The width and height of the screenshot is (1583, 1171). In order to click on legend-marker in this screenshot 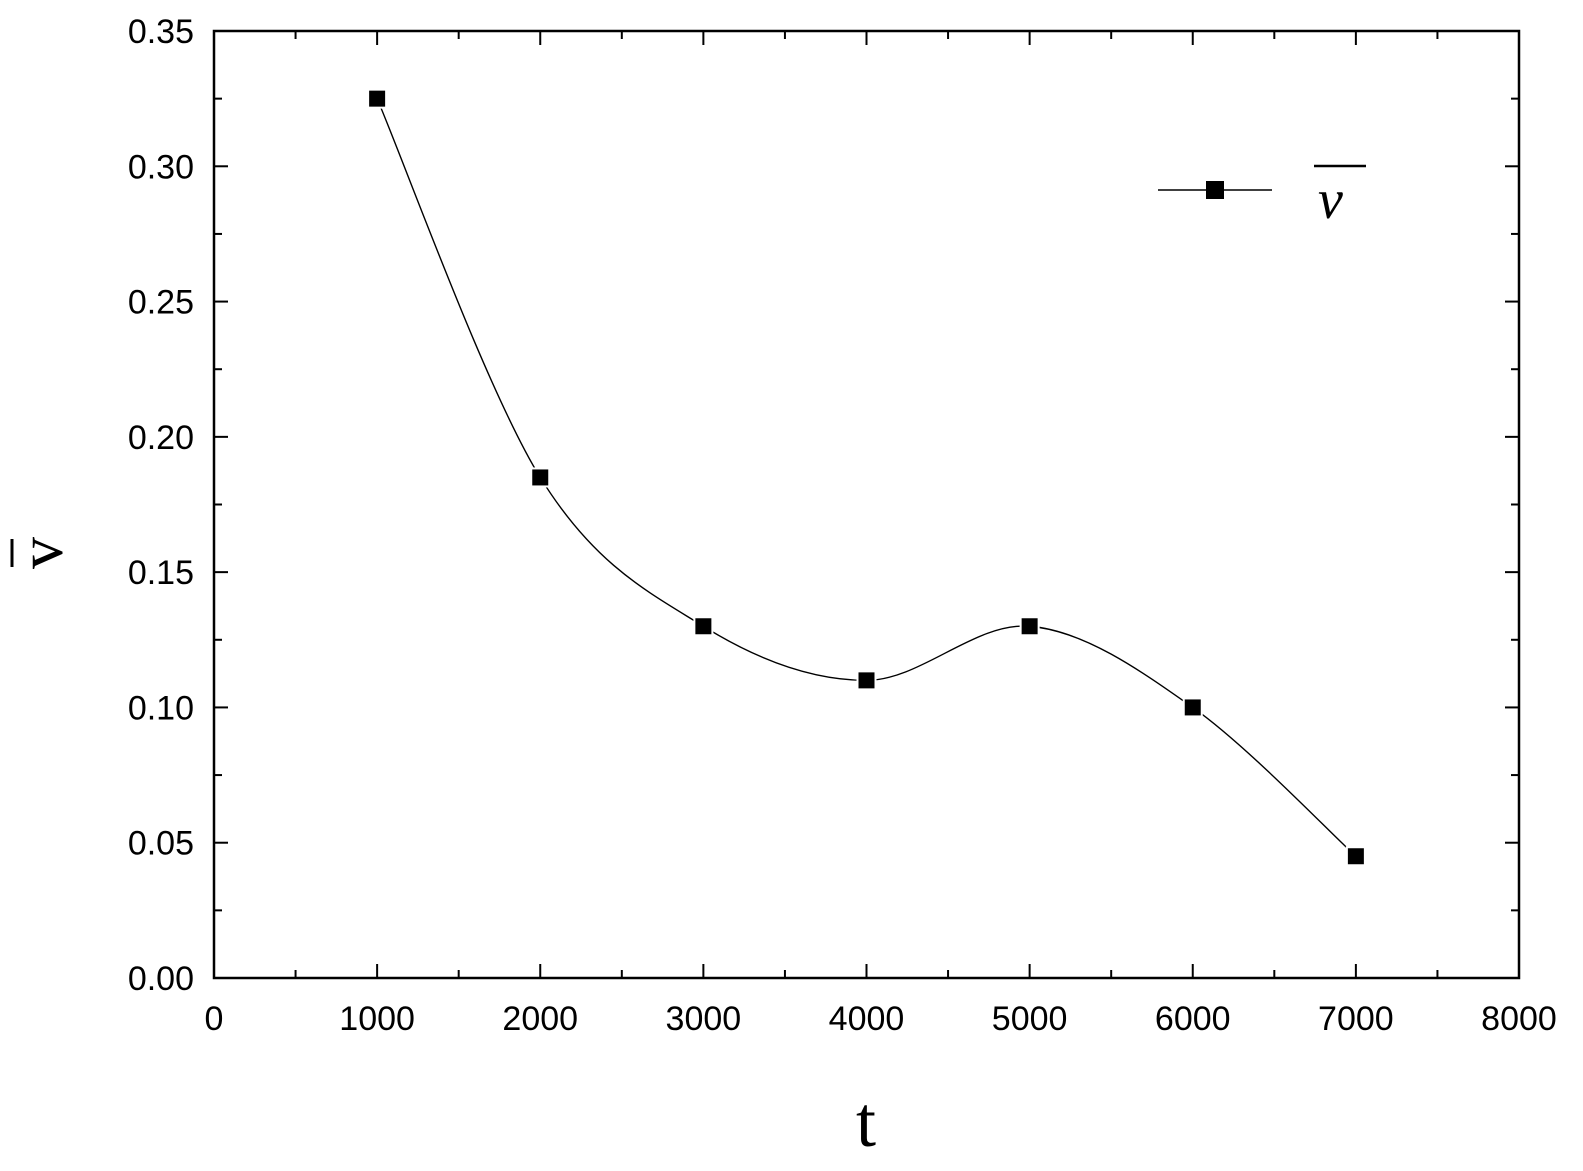, I will do `click(1215, 190)`.